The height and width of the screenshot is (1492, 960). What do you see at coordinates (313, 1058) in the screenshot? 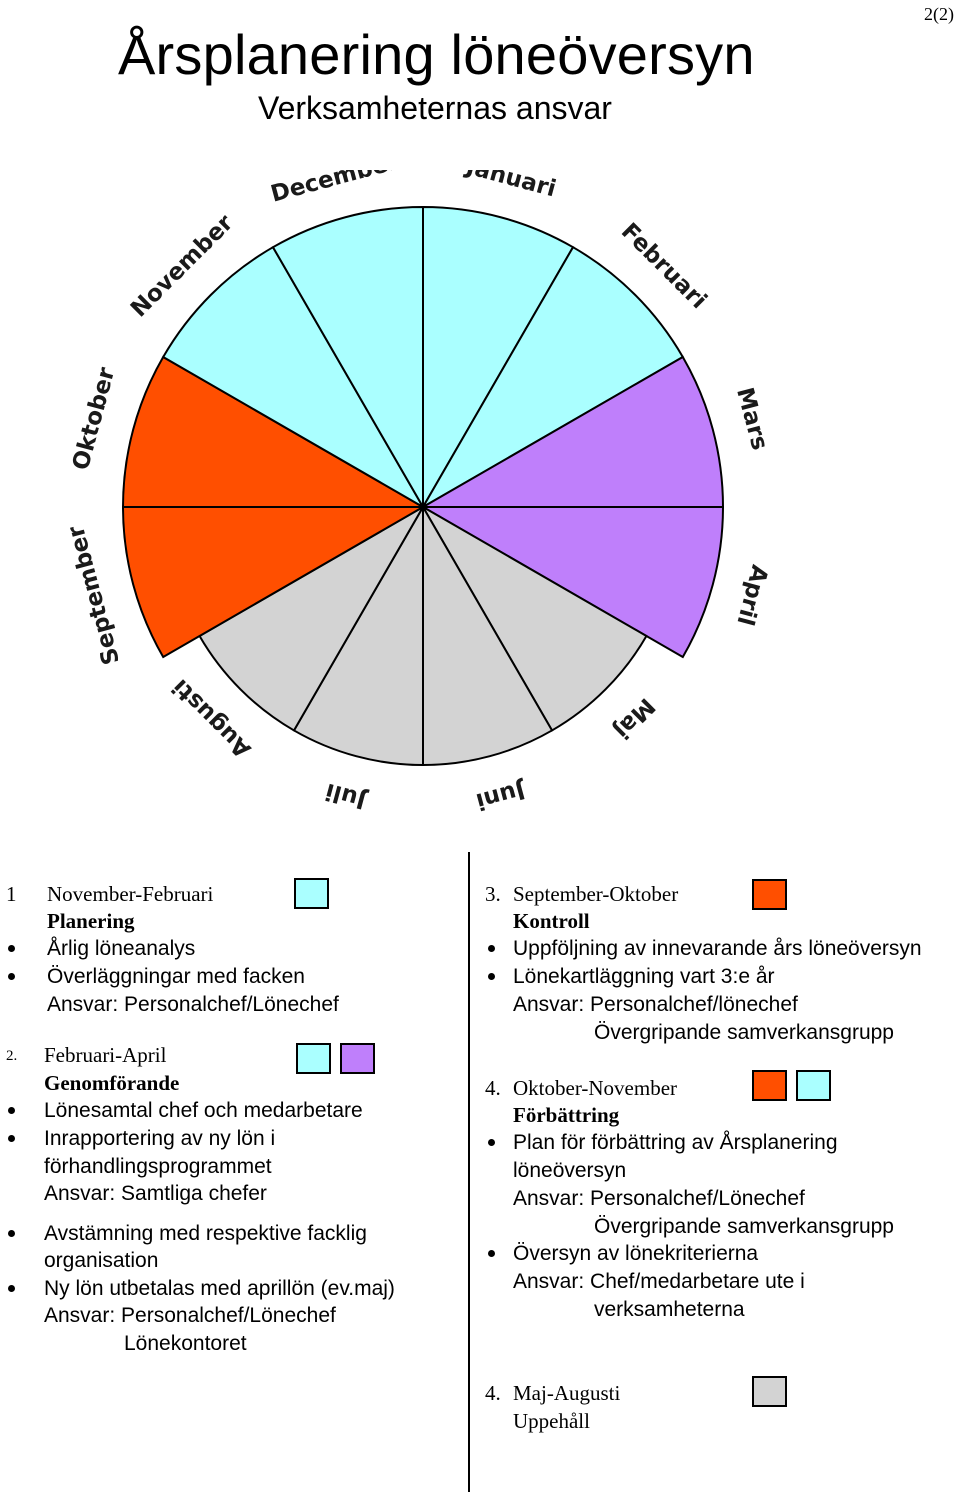
I see `section-2-swatch-cyan` at bounding box center [313, 1058].